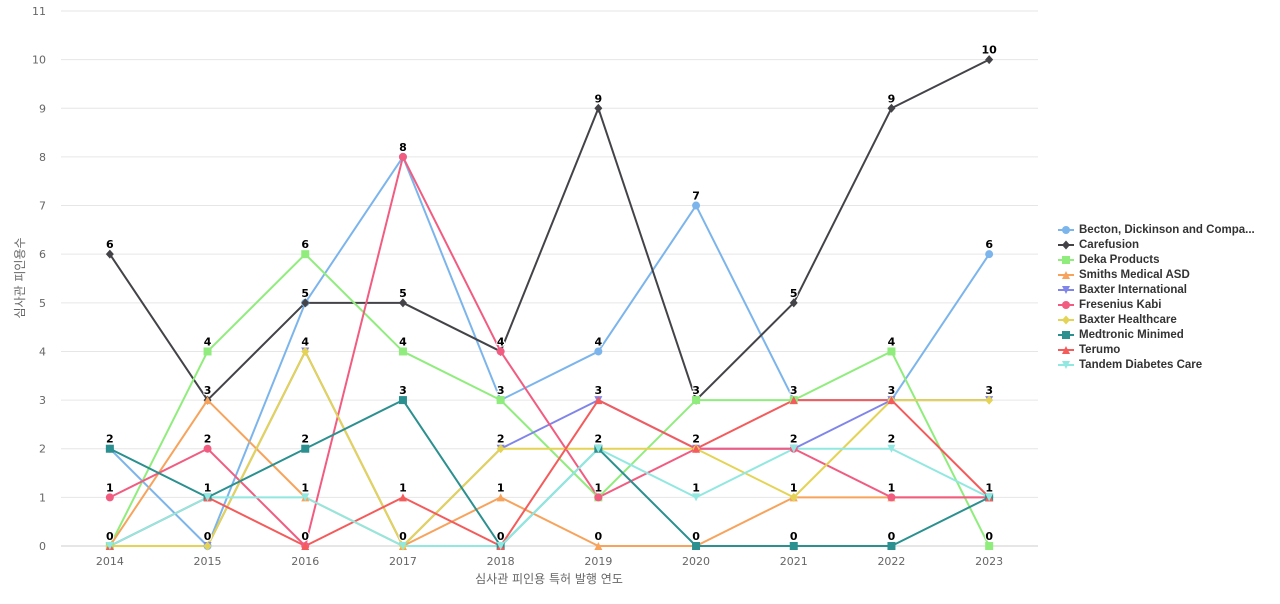 This screenshot has width=1280, height=604. I want to click on data-label: 2, so click(599, 439).